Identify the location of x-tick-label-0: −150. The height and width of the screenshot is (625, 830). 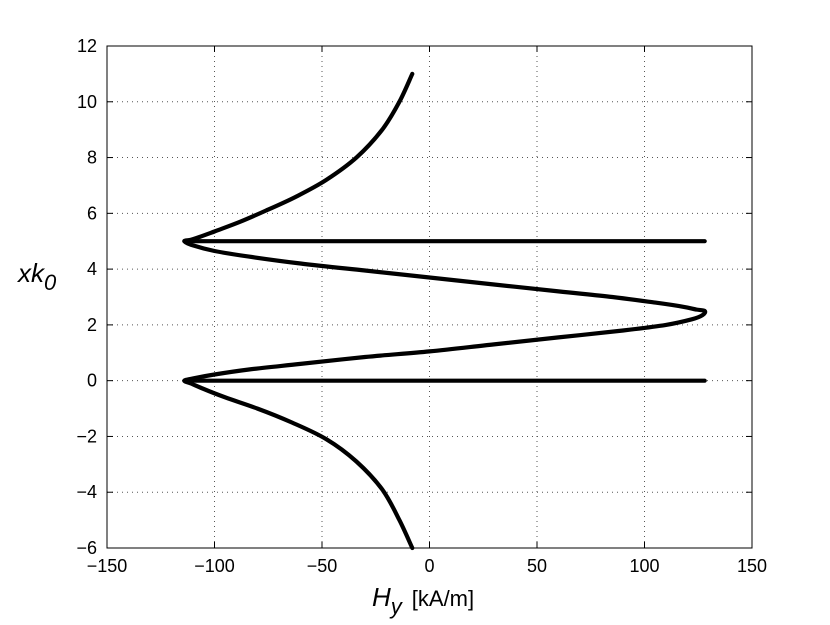
(107, 566).